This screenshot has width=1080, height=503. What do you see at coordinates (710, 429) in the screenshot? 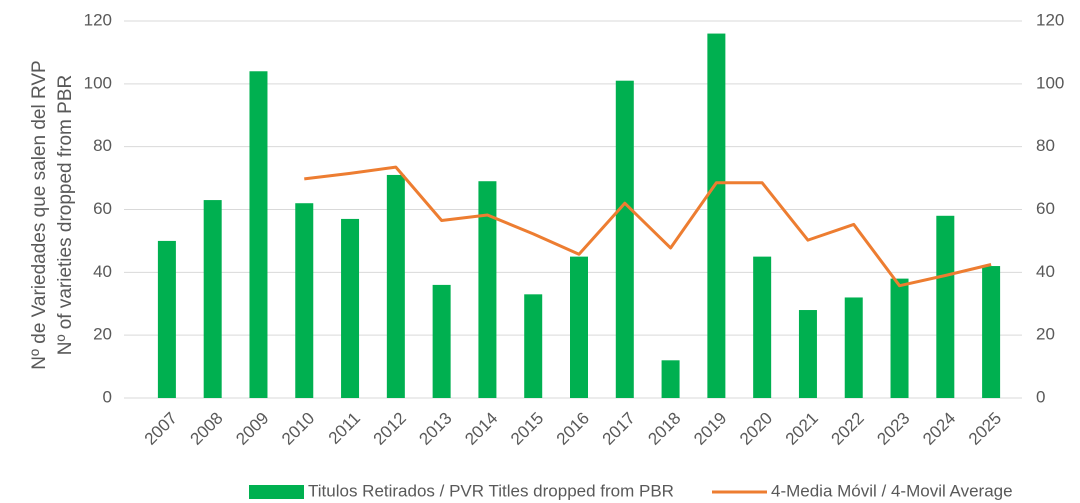
I see `x-tick-label: 2019` at bounding box center [710, 429].